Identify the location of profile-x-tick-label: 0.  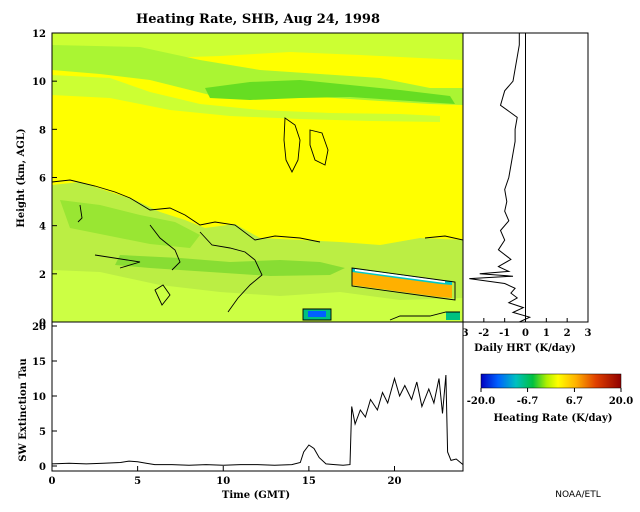
(525, 333).